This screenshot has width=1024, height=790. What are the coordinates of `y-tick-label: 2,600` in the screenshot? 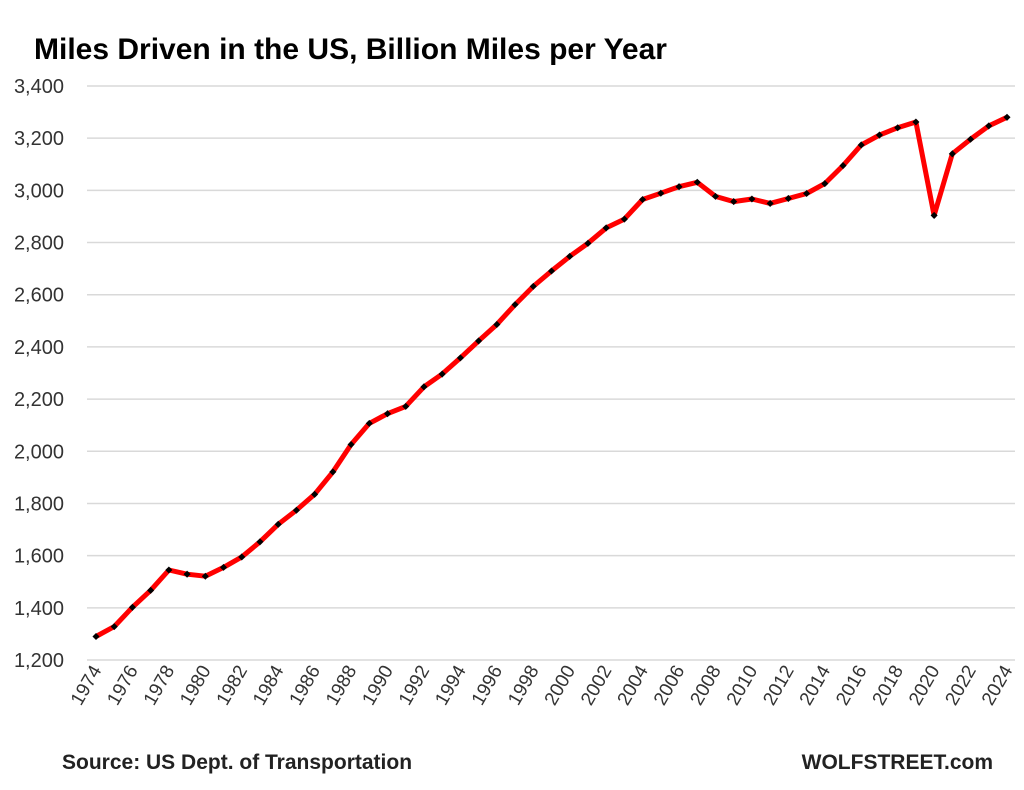 It's located at (39, 296).